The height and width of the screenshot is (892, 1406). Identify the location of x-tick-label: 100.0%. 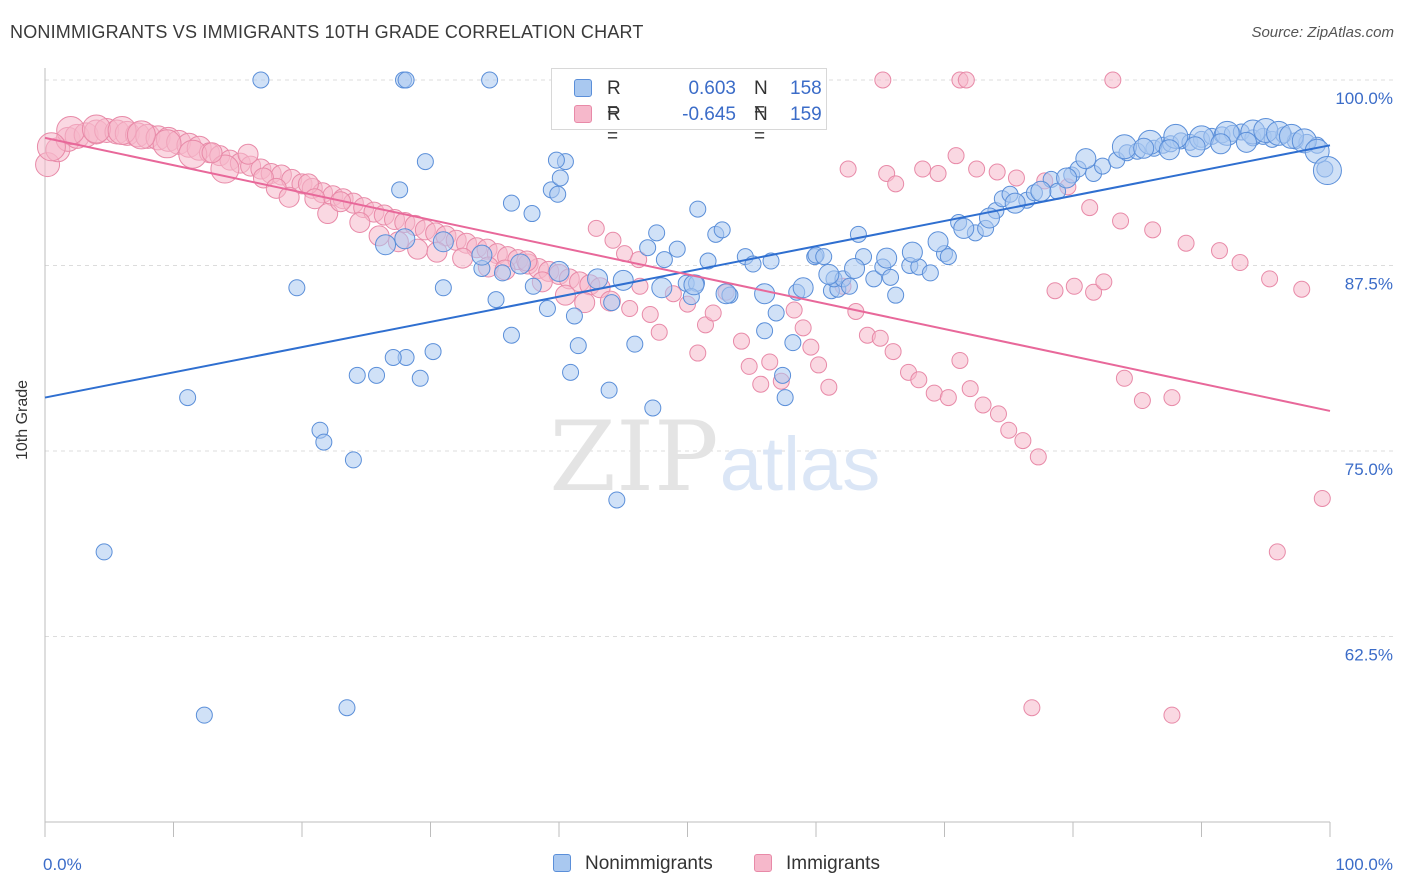
(1364, 864).